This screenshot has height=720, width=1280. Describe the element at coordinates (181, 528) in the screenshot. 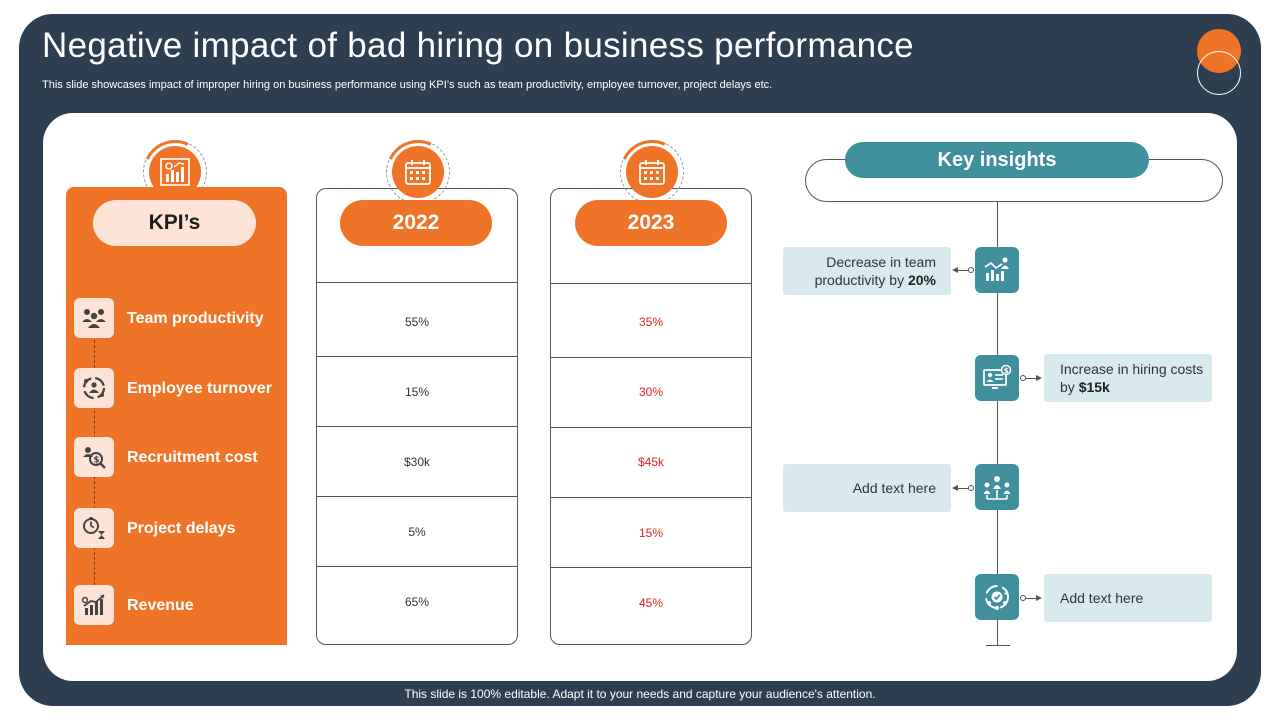

I see `kpi-label-project-delays: Project delays` at that location.